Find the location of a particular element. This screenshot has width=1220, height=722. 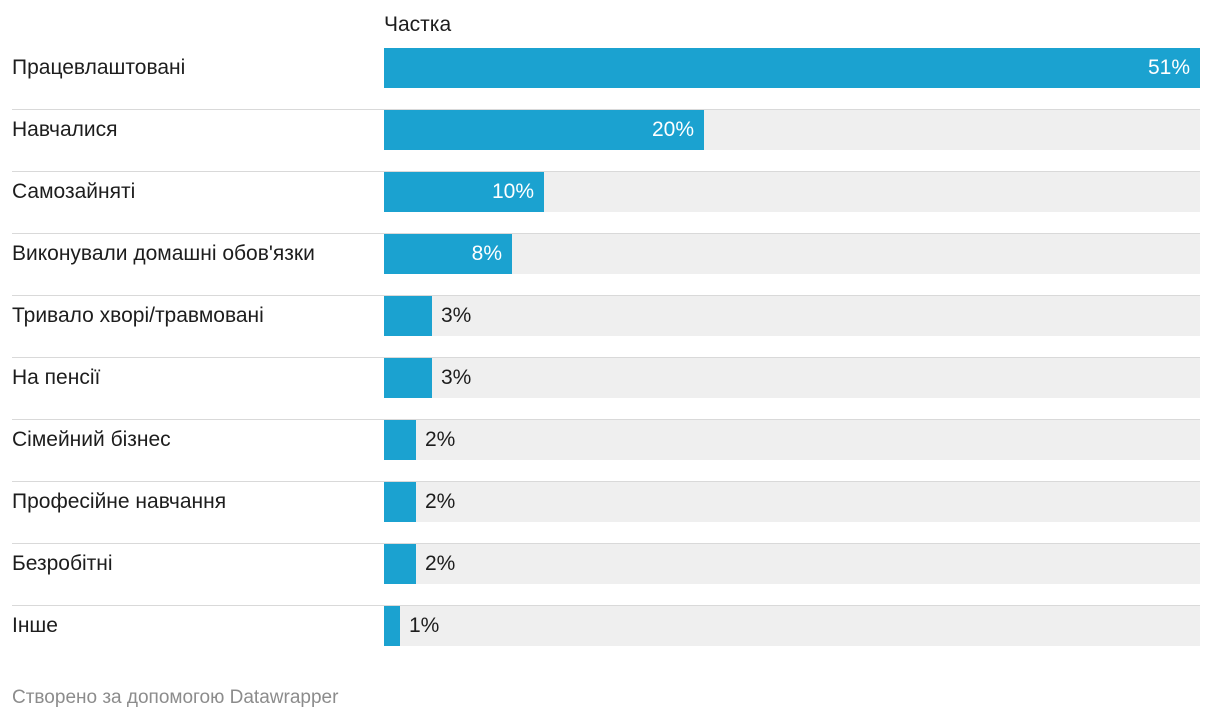

chart-row: Сімейний бізнес 2% is located at coordinates (606, 451).